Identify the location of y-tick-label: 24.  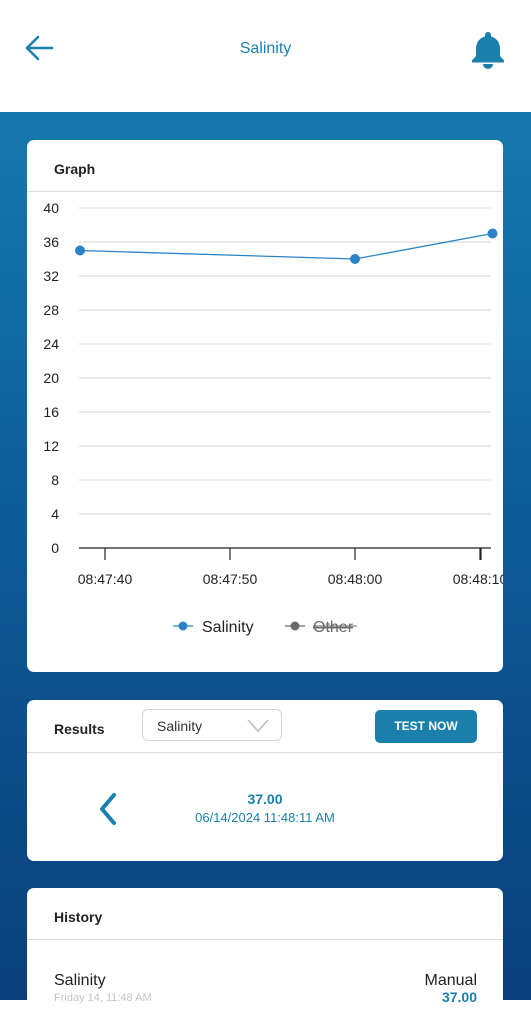
(51, 344).